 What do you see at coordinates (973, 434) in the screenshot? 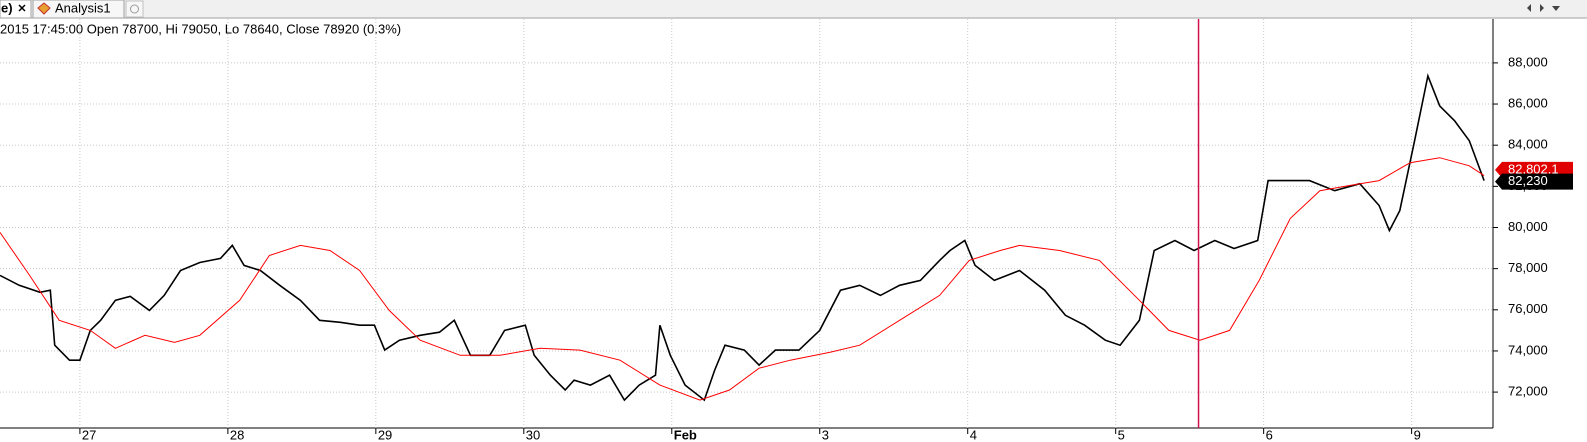
I see `x-tick-label: 4` at bounding box center [973, 434].